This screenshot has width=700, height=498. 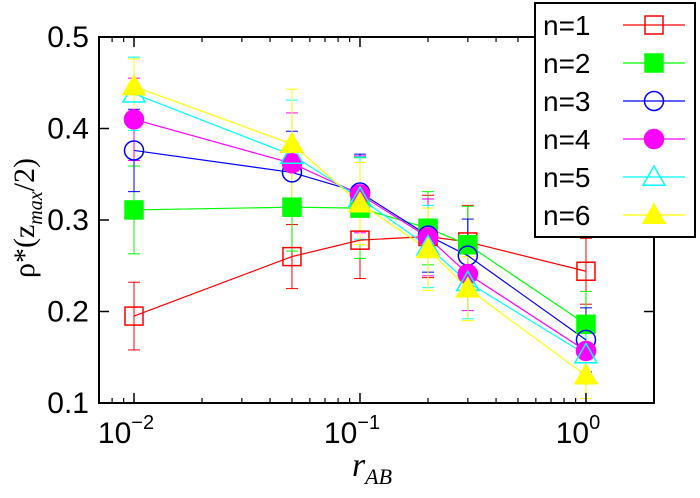 I want to click on y-tick-label: 0.1, so click(x=68, y=403).